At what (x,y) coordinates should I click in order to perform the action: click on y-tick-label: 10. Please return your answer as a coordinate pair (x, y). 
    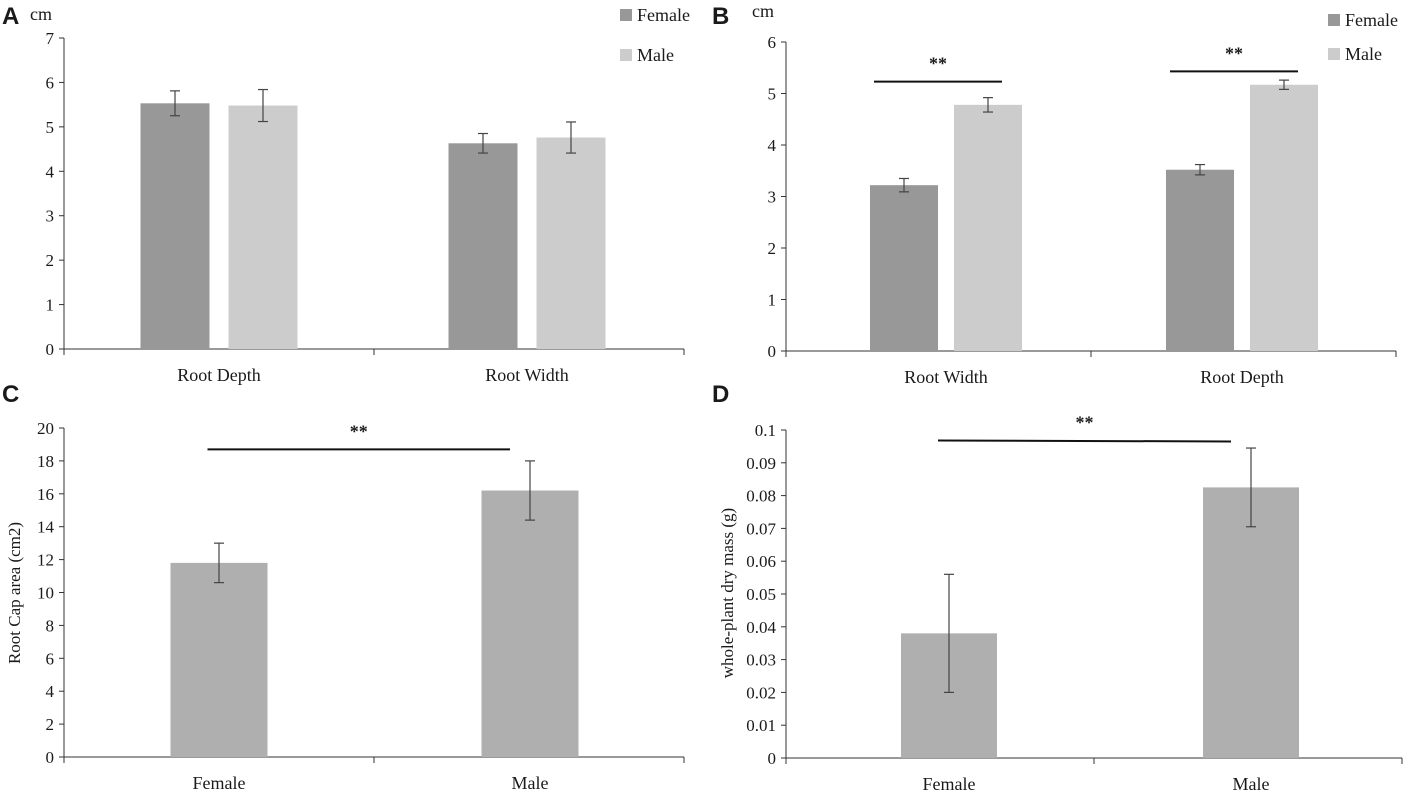
    Looking at the image, I should click on (45, 593).